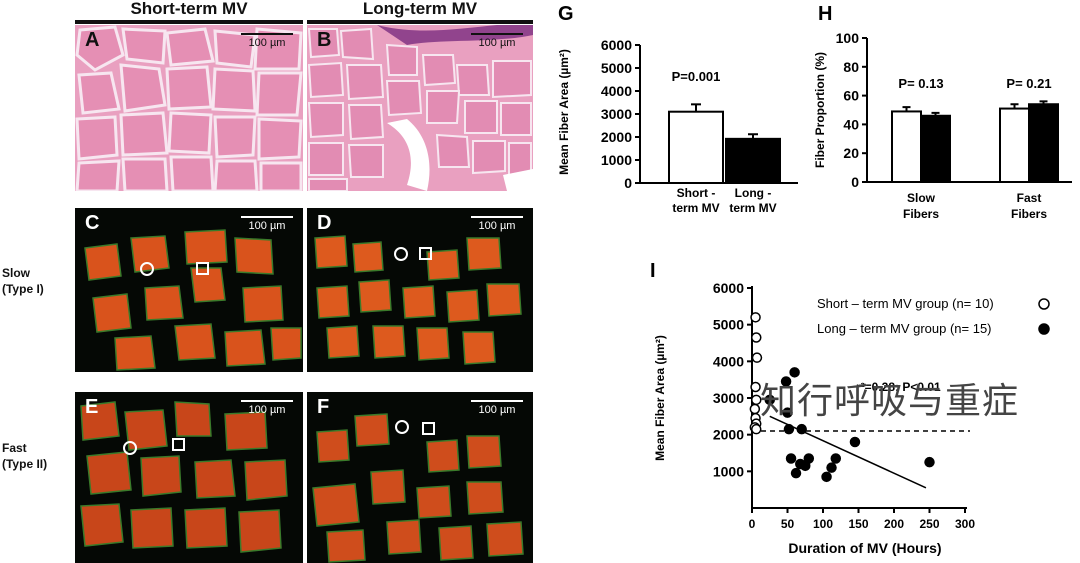 The image size is (1080, 563). Describe the element at coordinates (825, 14) in the screenshot. I see `chart-h-panel-letter: H` at that location.